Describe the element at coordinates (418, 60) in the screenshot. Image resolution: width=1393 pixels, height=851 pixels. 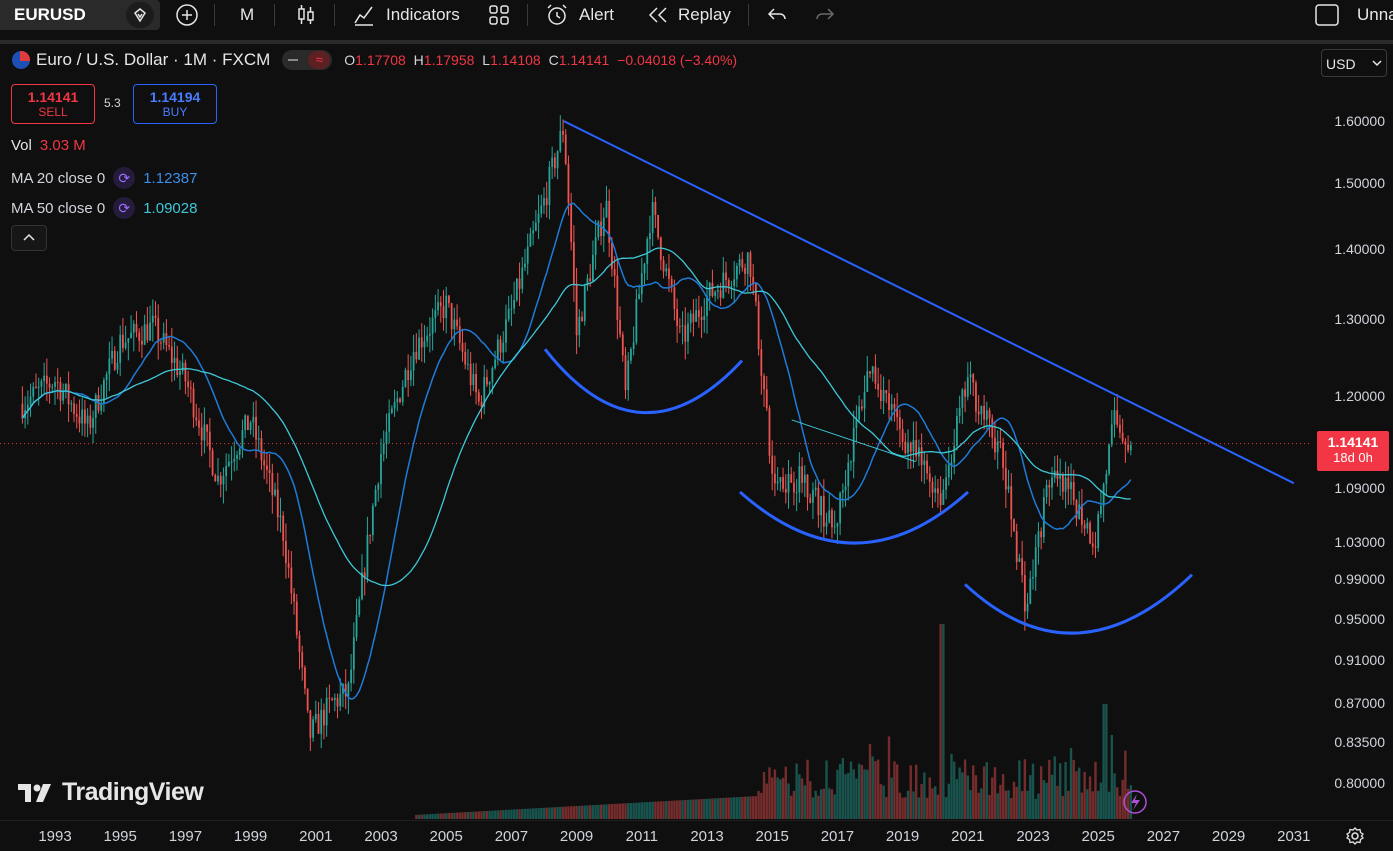
I see `high-label: H` at that location.